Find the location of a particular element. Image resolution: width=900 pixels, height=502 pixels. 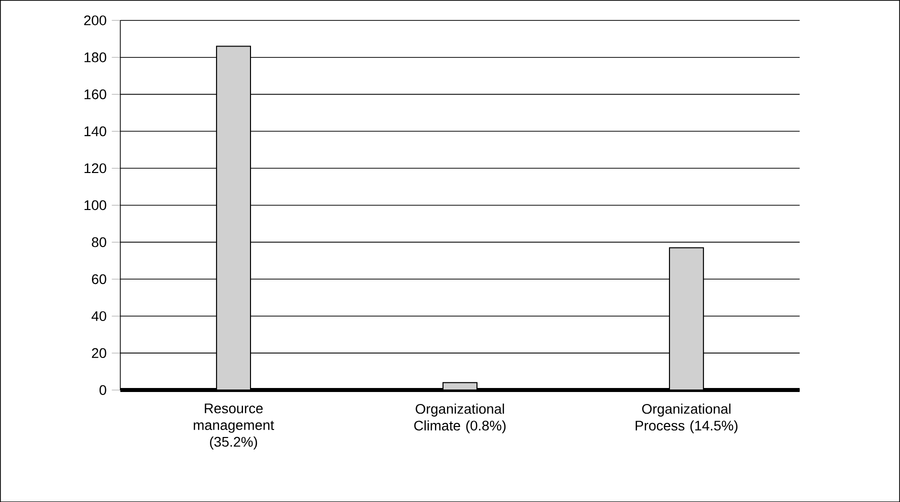

x-tick-label: Resource management (35.2%) is located at coordinates (234, 426).